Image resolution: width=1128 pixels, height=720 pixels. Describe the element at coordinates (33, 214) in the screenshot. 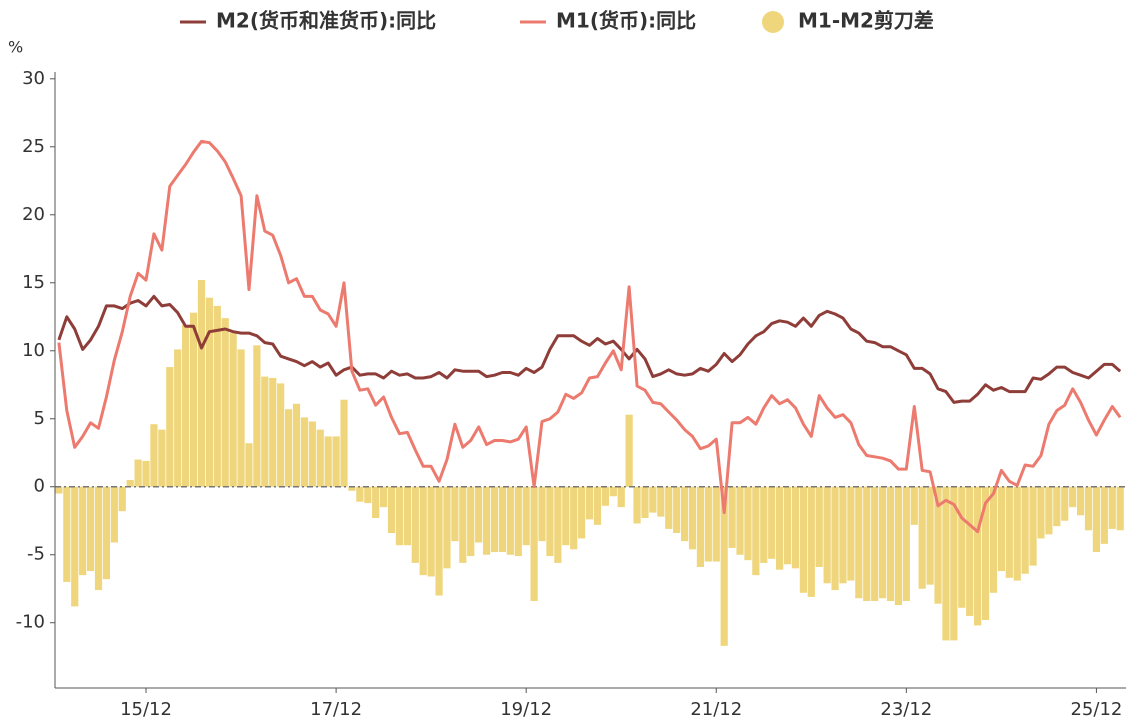

I see `y-tick-label: 20` at that location.